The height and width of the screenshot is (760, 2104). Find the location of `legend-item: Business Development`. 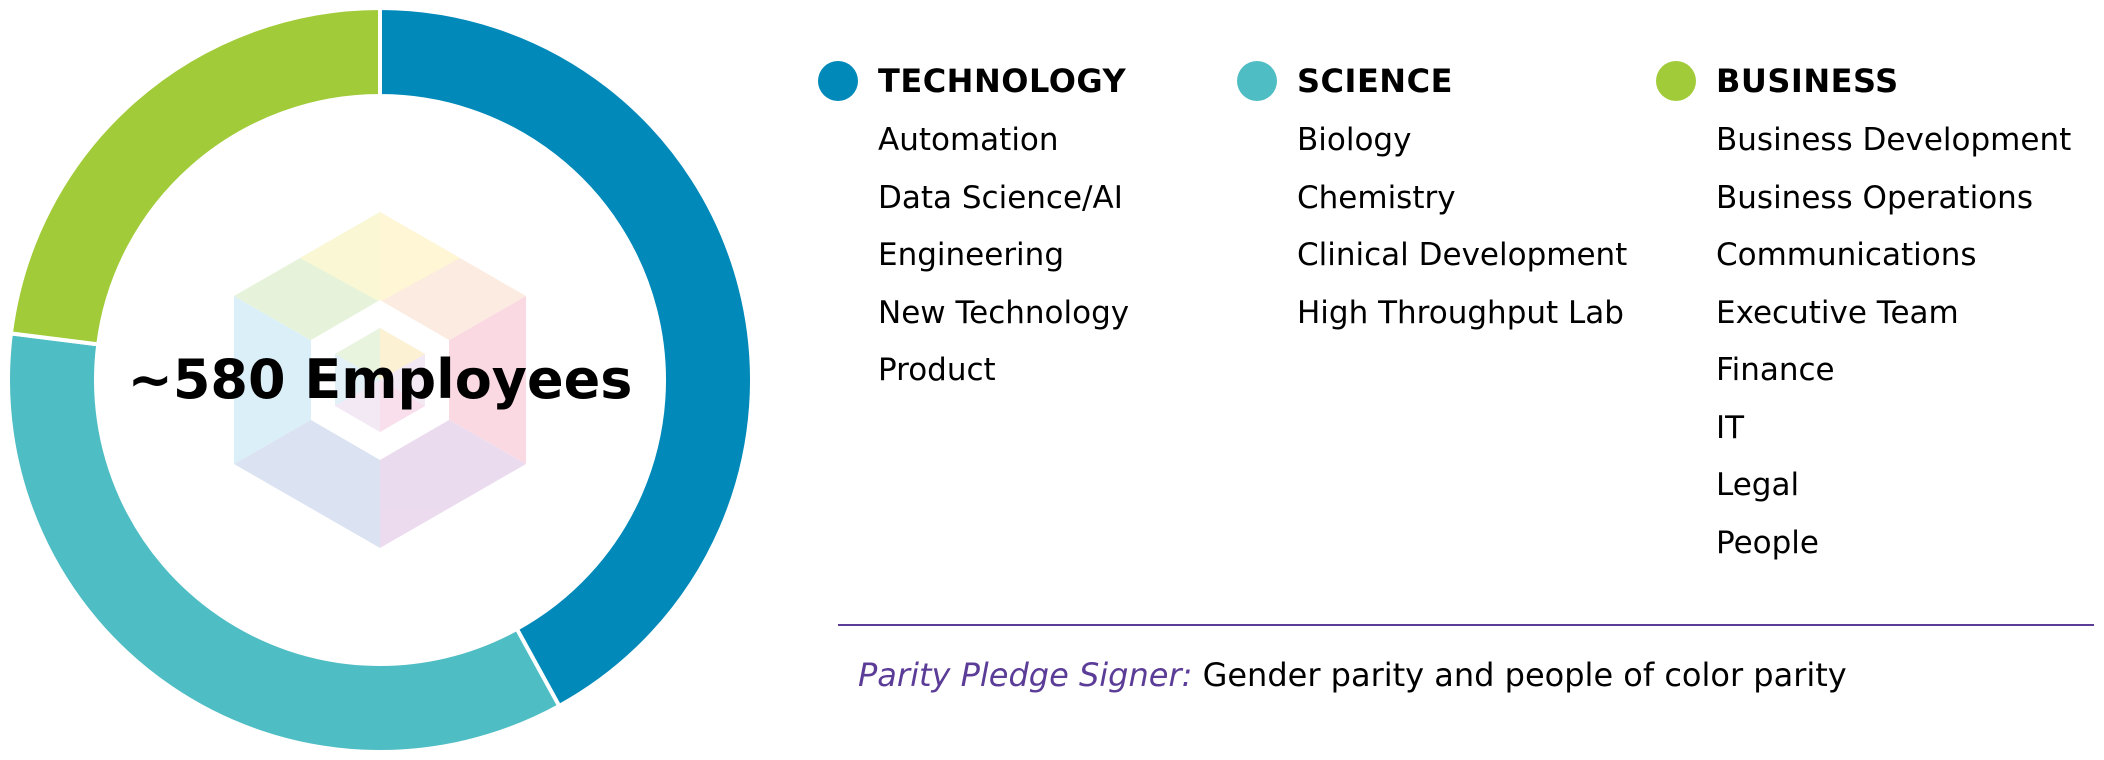

legend-item: Business Development is located at coordinates (1894, 140).